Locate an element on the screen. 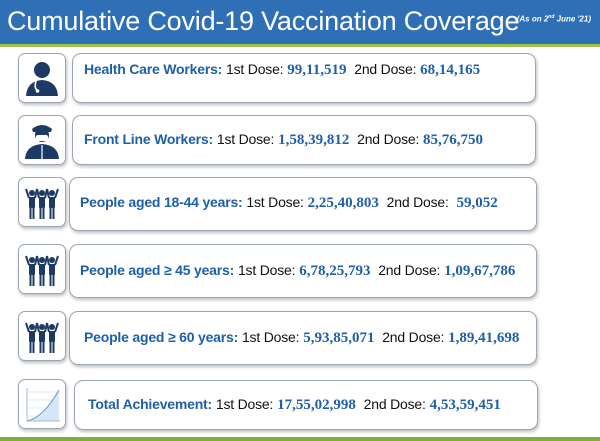  total-icon-box is located at coordinates (42, 404).